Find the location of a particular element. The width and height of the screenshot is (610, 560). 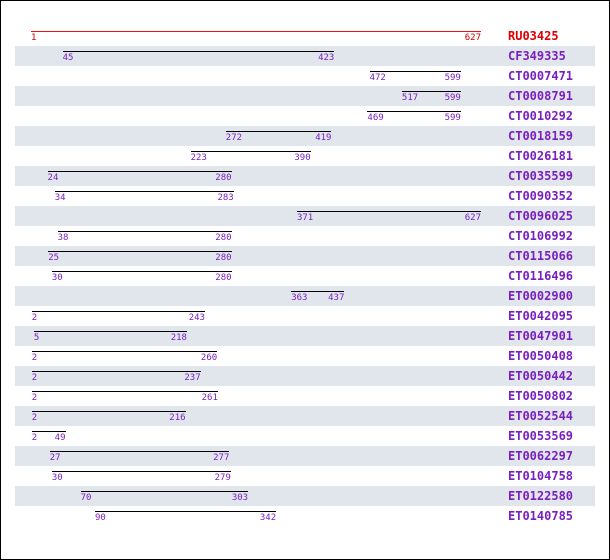

sequence-id-link: CT0008791 is located at coordinates (541, 96).